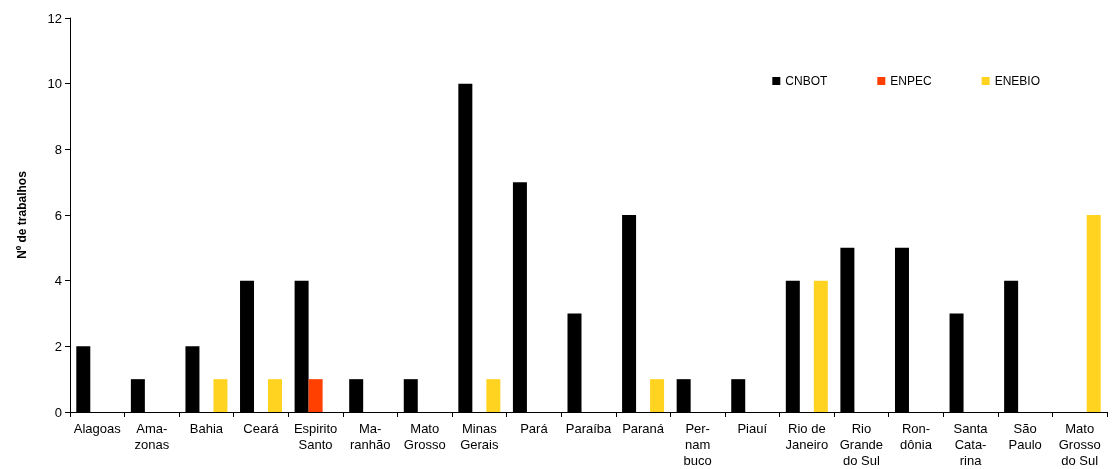 This screenshot has width=1115, height=469. Describe the element at coordinates (206, 428) in the screenshot. I see `x-tick-label: Bahia` at that location.